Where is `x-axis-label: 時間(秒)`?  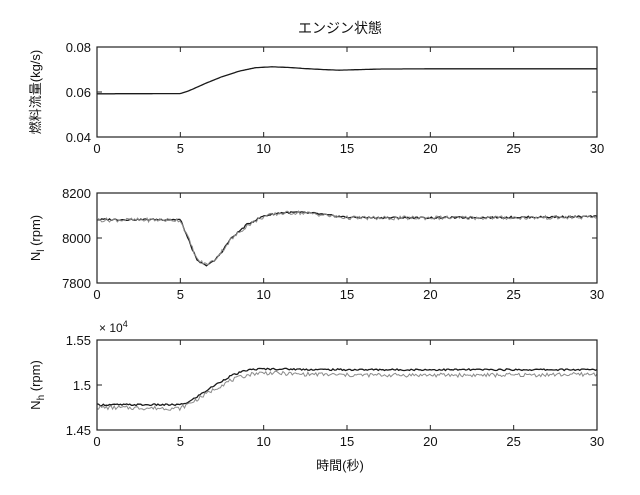
x-axis-label: 時間(秒) is located at coordinates (340, 465).